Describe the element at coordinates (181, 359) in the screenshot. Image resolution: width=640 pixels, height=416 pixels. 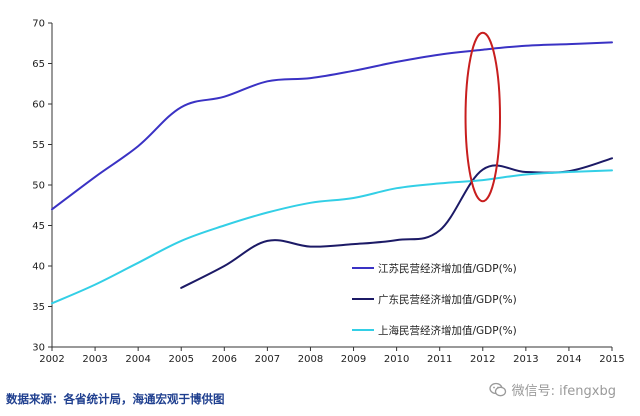
I see `x-tick-label: 2005` at that location.